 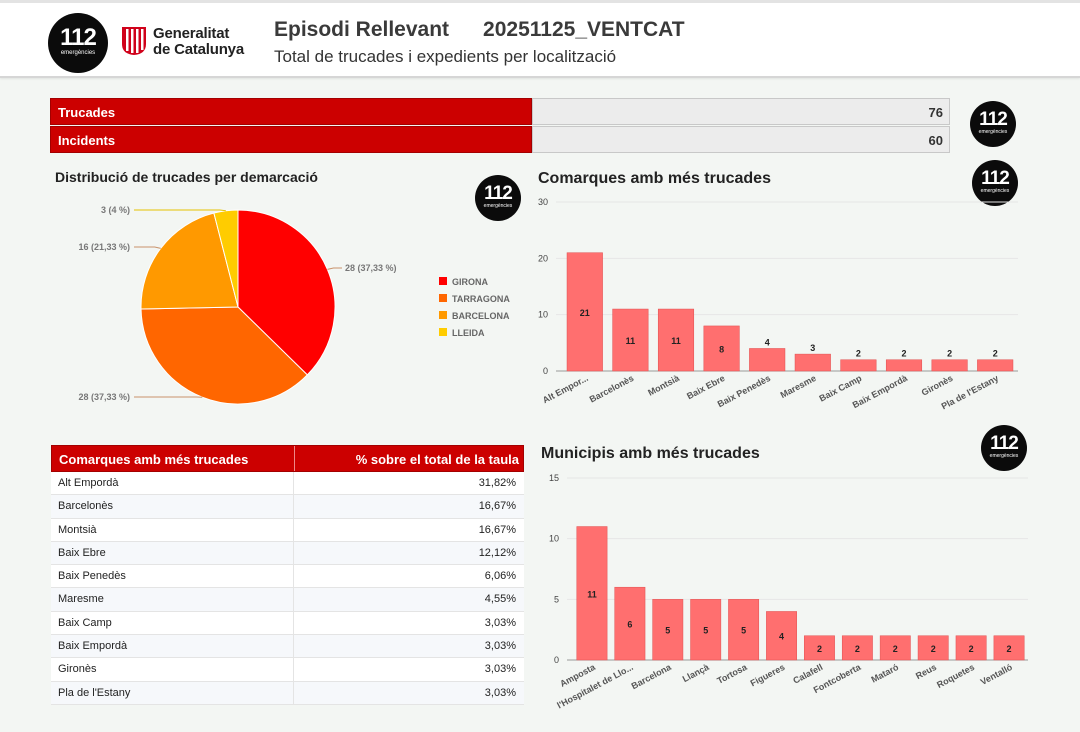 What do you see at coordinates (78, 53) in the screenshot?
I see `logo-112-sub: emergències` at bounding box center [78, 53].